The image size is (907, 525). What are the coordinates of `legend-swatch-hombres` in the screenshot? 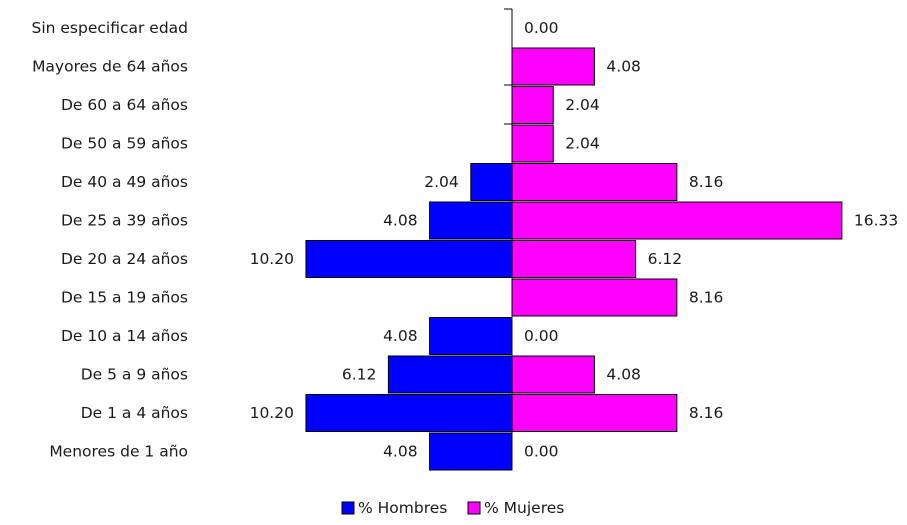 It's located at (348, 508).